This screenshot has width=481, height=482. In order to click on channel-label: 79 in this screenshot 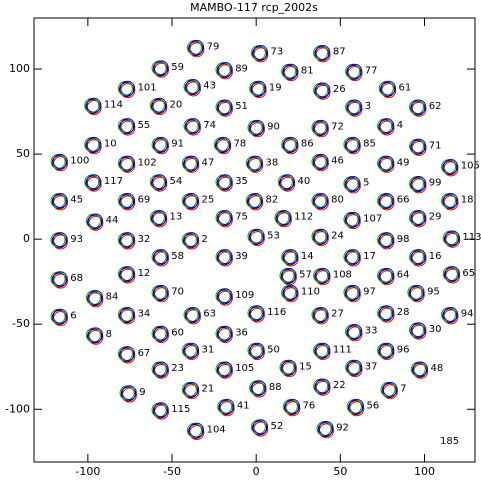, I will do `click(213, 47)`.